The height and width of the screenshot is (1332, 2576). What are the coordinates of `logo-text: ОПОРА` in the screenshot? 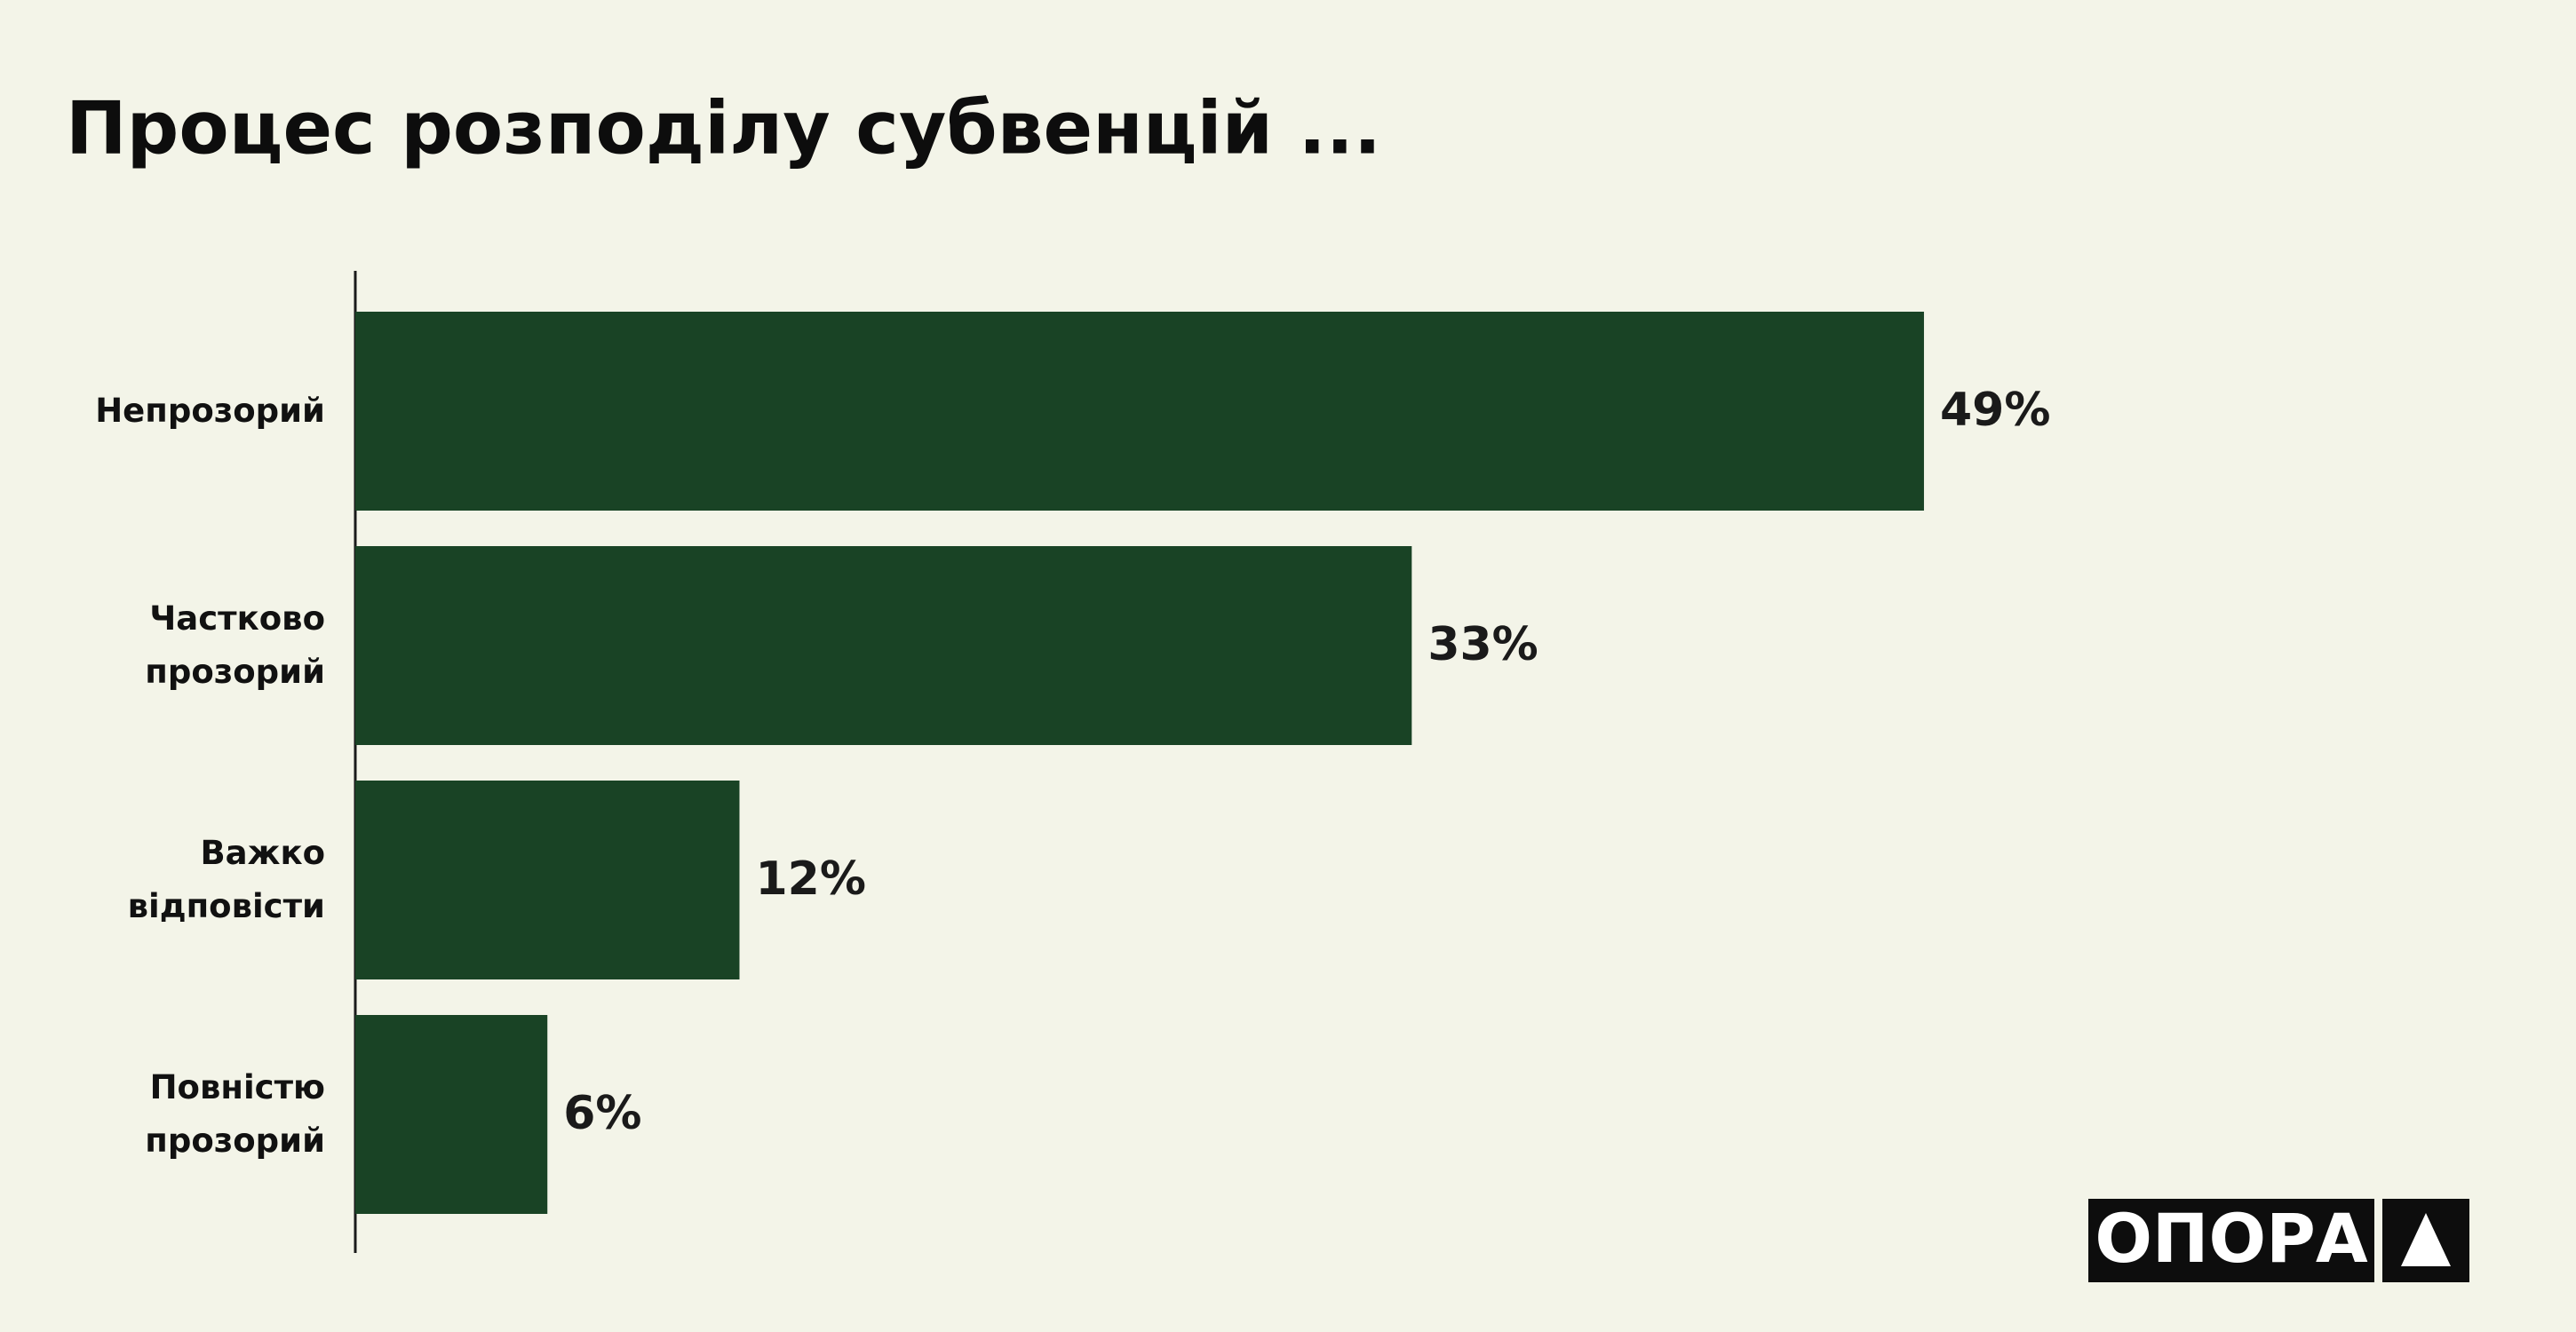 It's located at (2231, 1239).